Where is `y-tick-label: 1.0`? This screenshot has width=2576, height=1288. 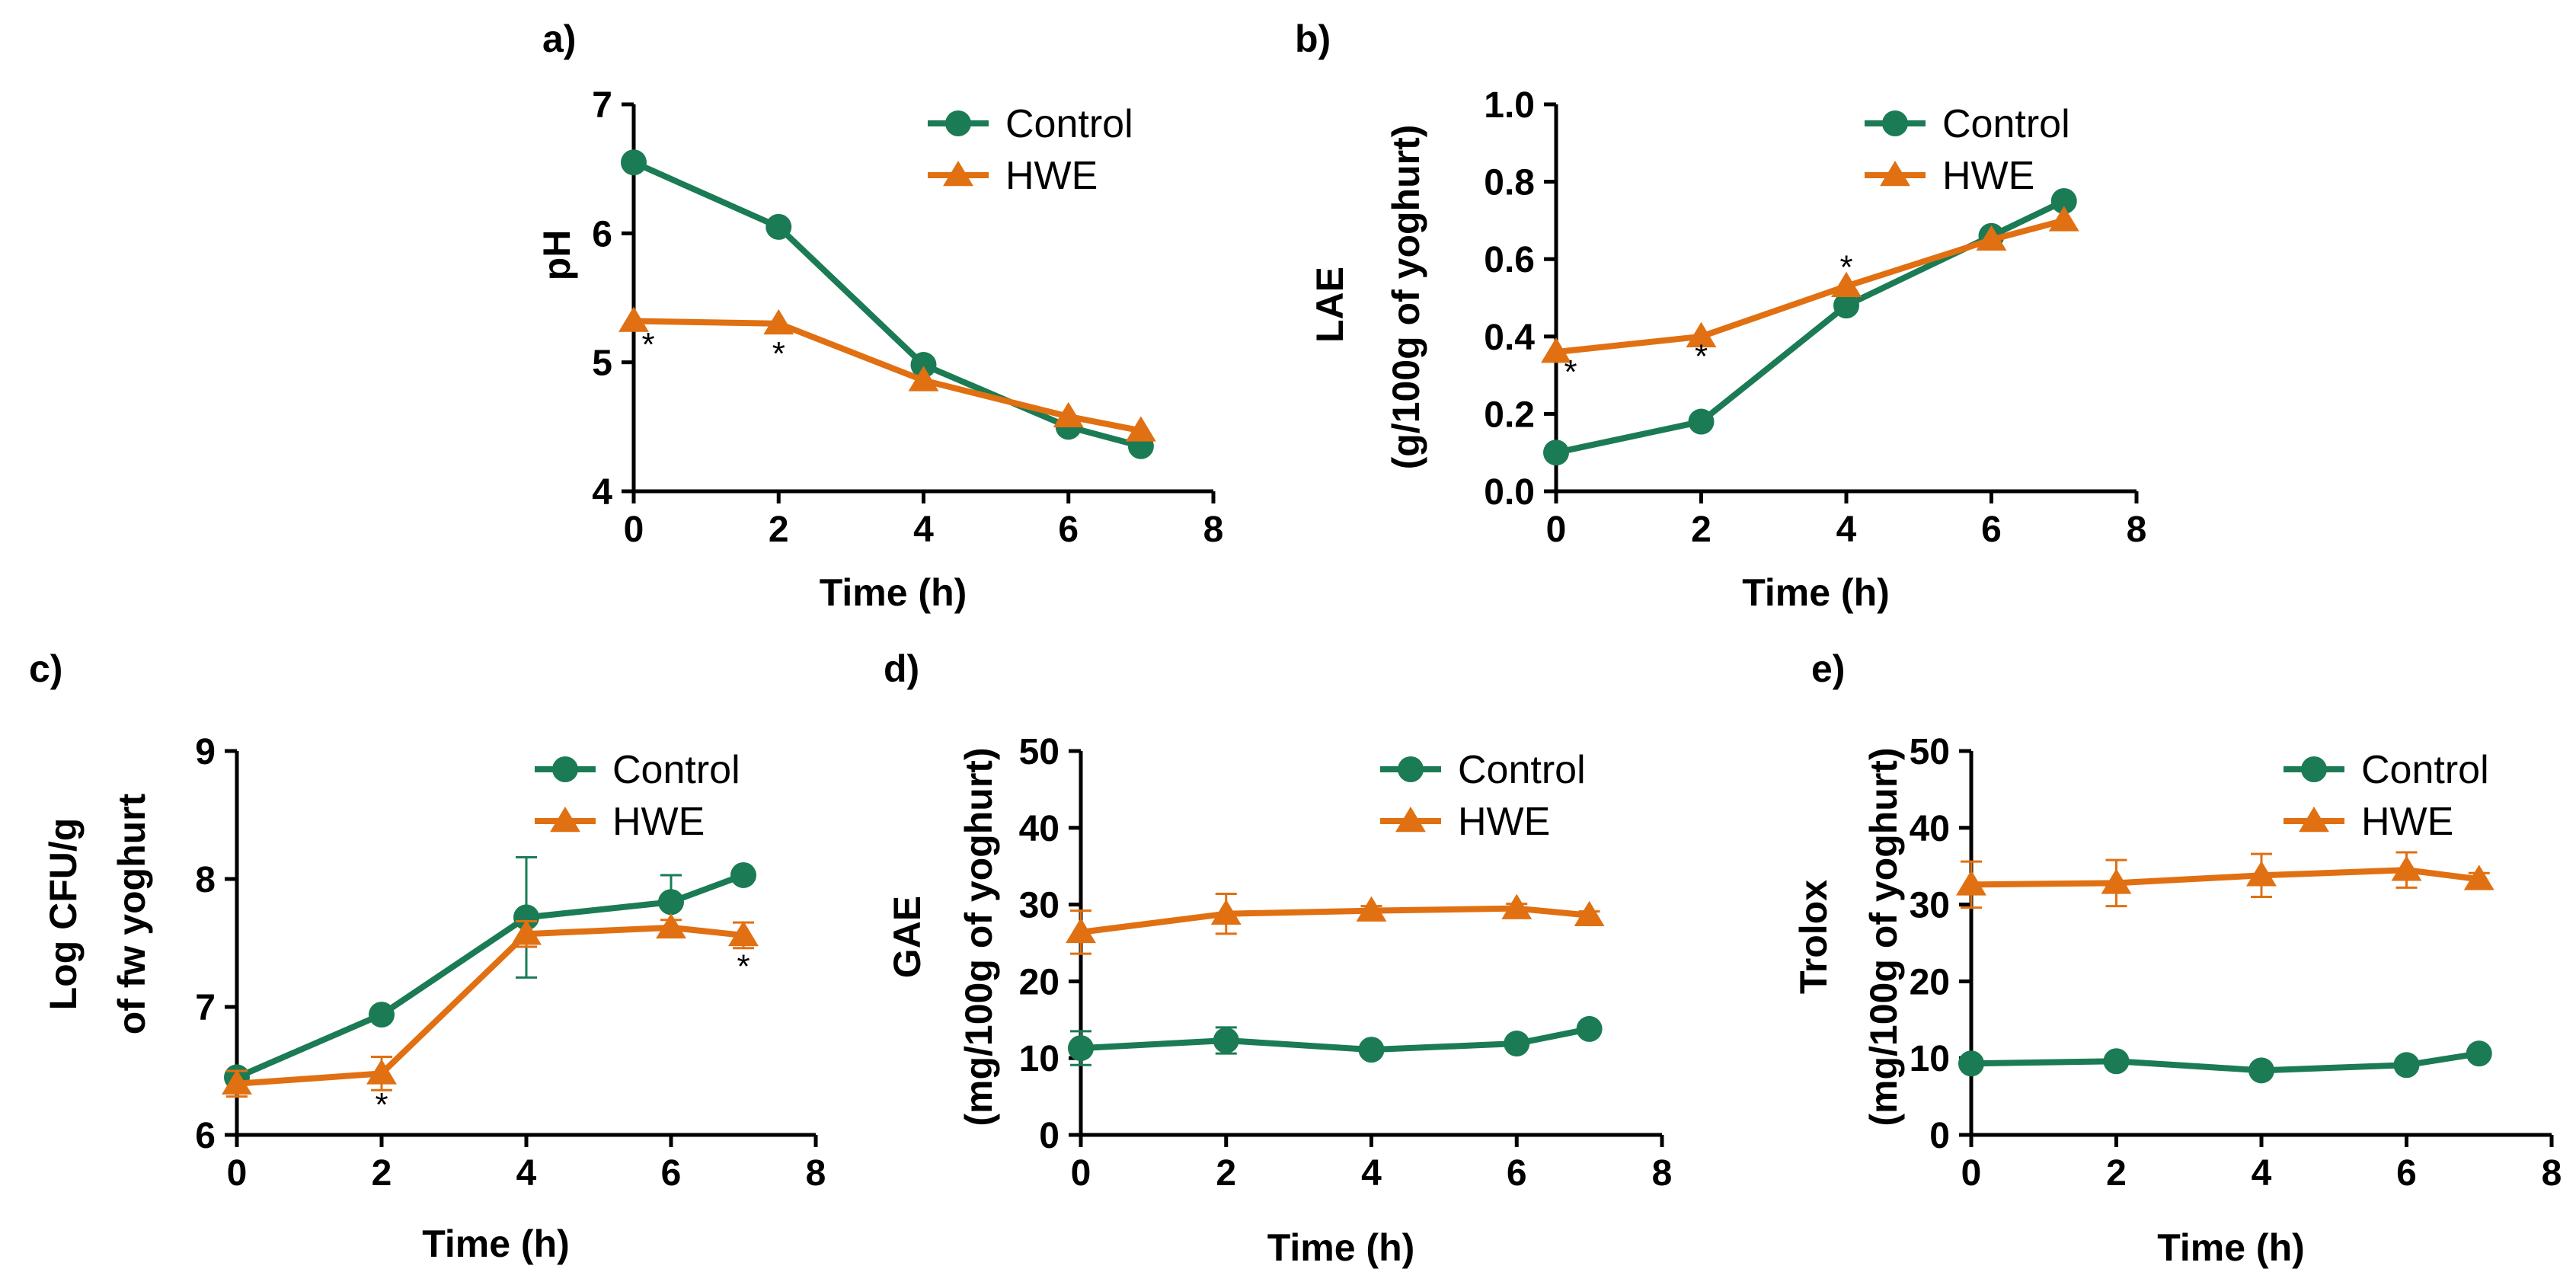
y-tick-label: 1.0 is located at coordinates (1510, 105).